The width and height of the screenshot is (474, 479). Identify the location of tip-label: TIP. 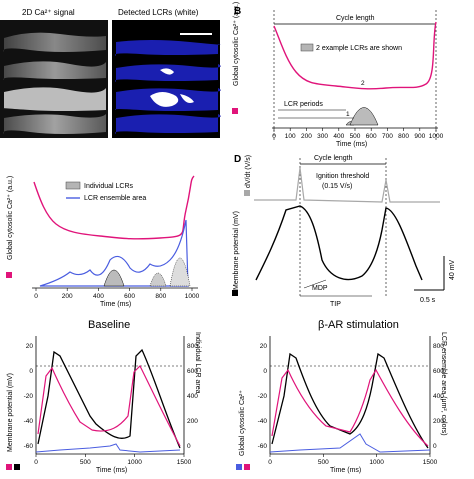
(335, 304).